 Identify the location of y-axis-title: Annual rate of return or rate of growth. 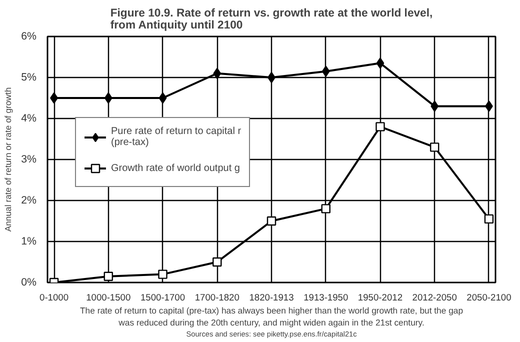
(8, 159).